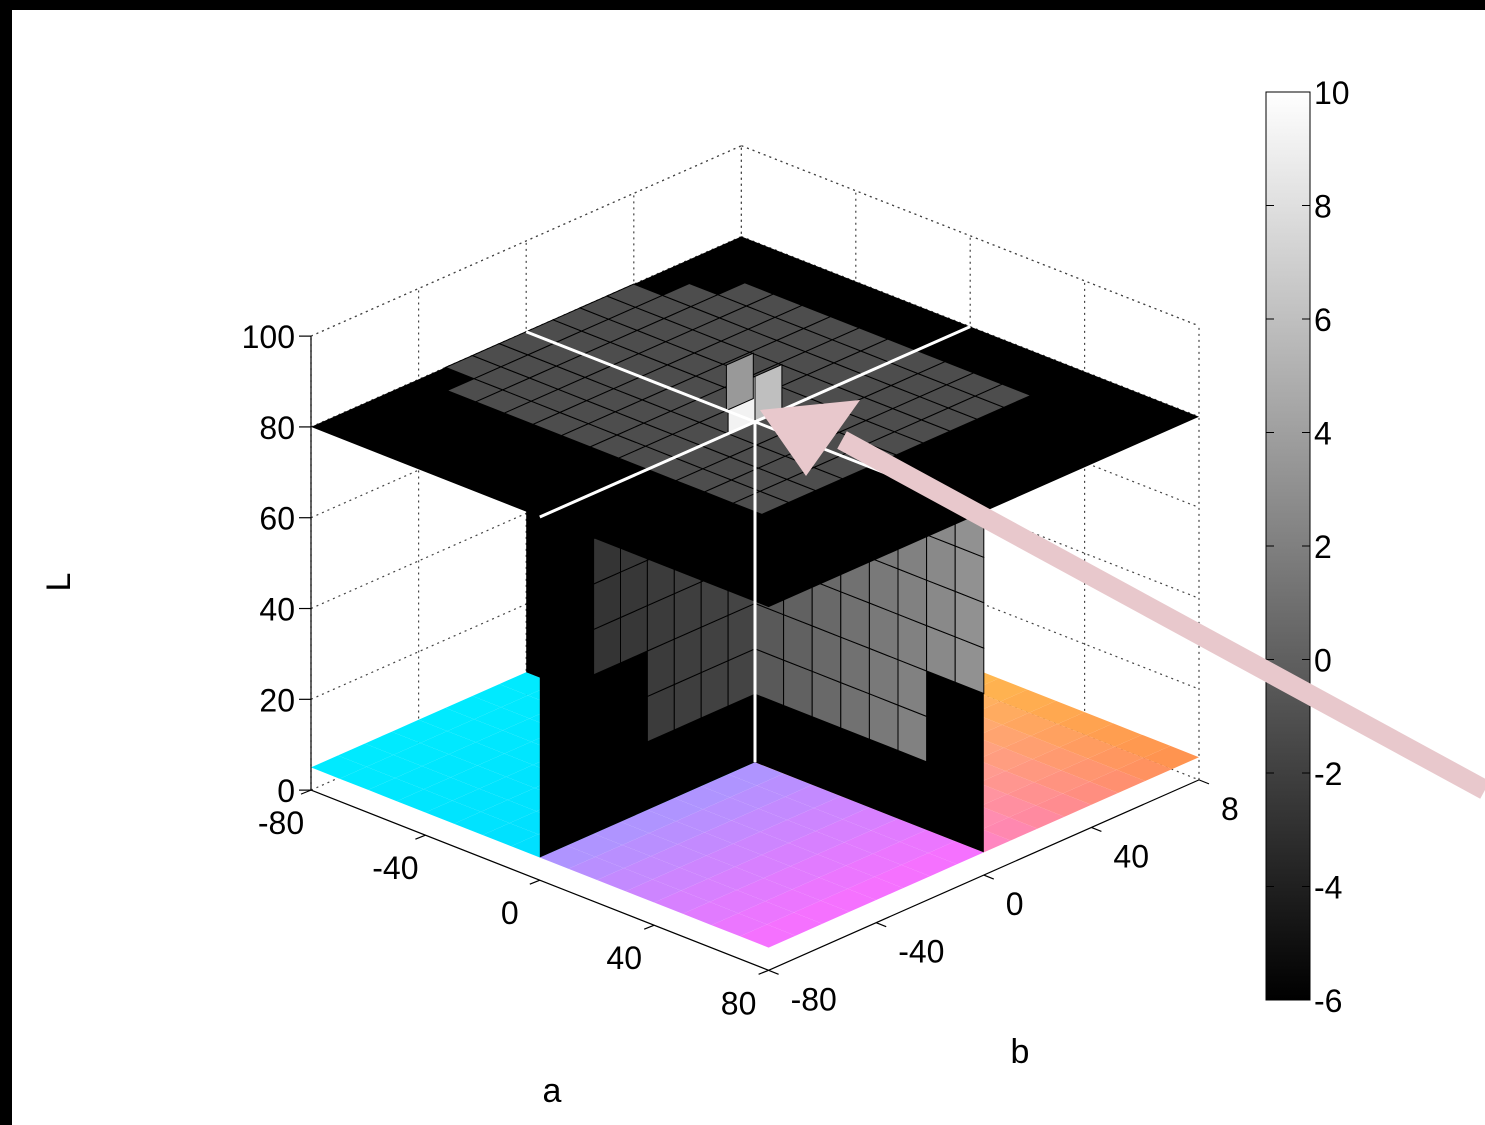  I want to click on colorbar-tick-label: -2, so click(1328, 774).